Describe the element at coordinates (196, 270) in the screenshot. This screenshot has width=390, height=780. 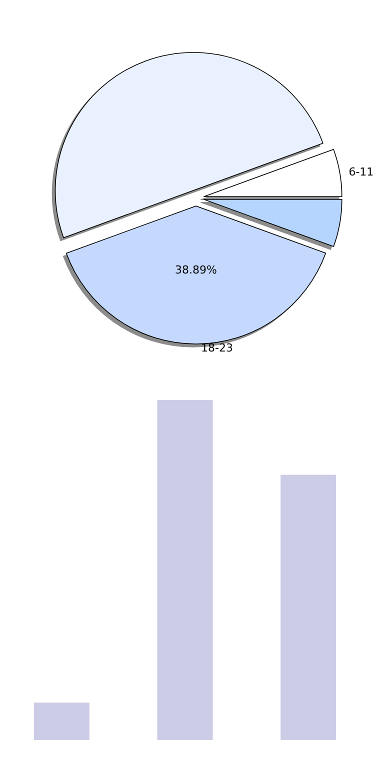
I see `data-label: 38.89%` at that location.